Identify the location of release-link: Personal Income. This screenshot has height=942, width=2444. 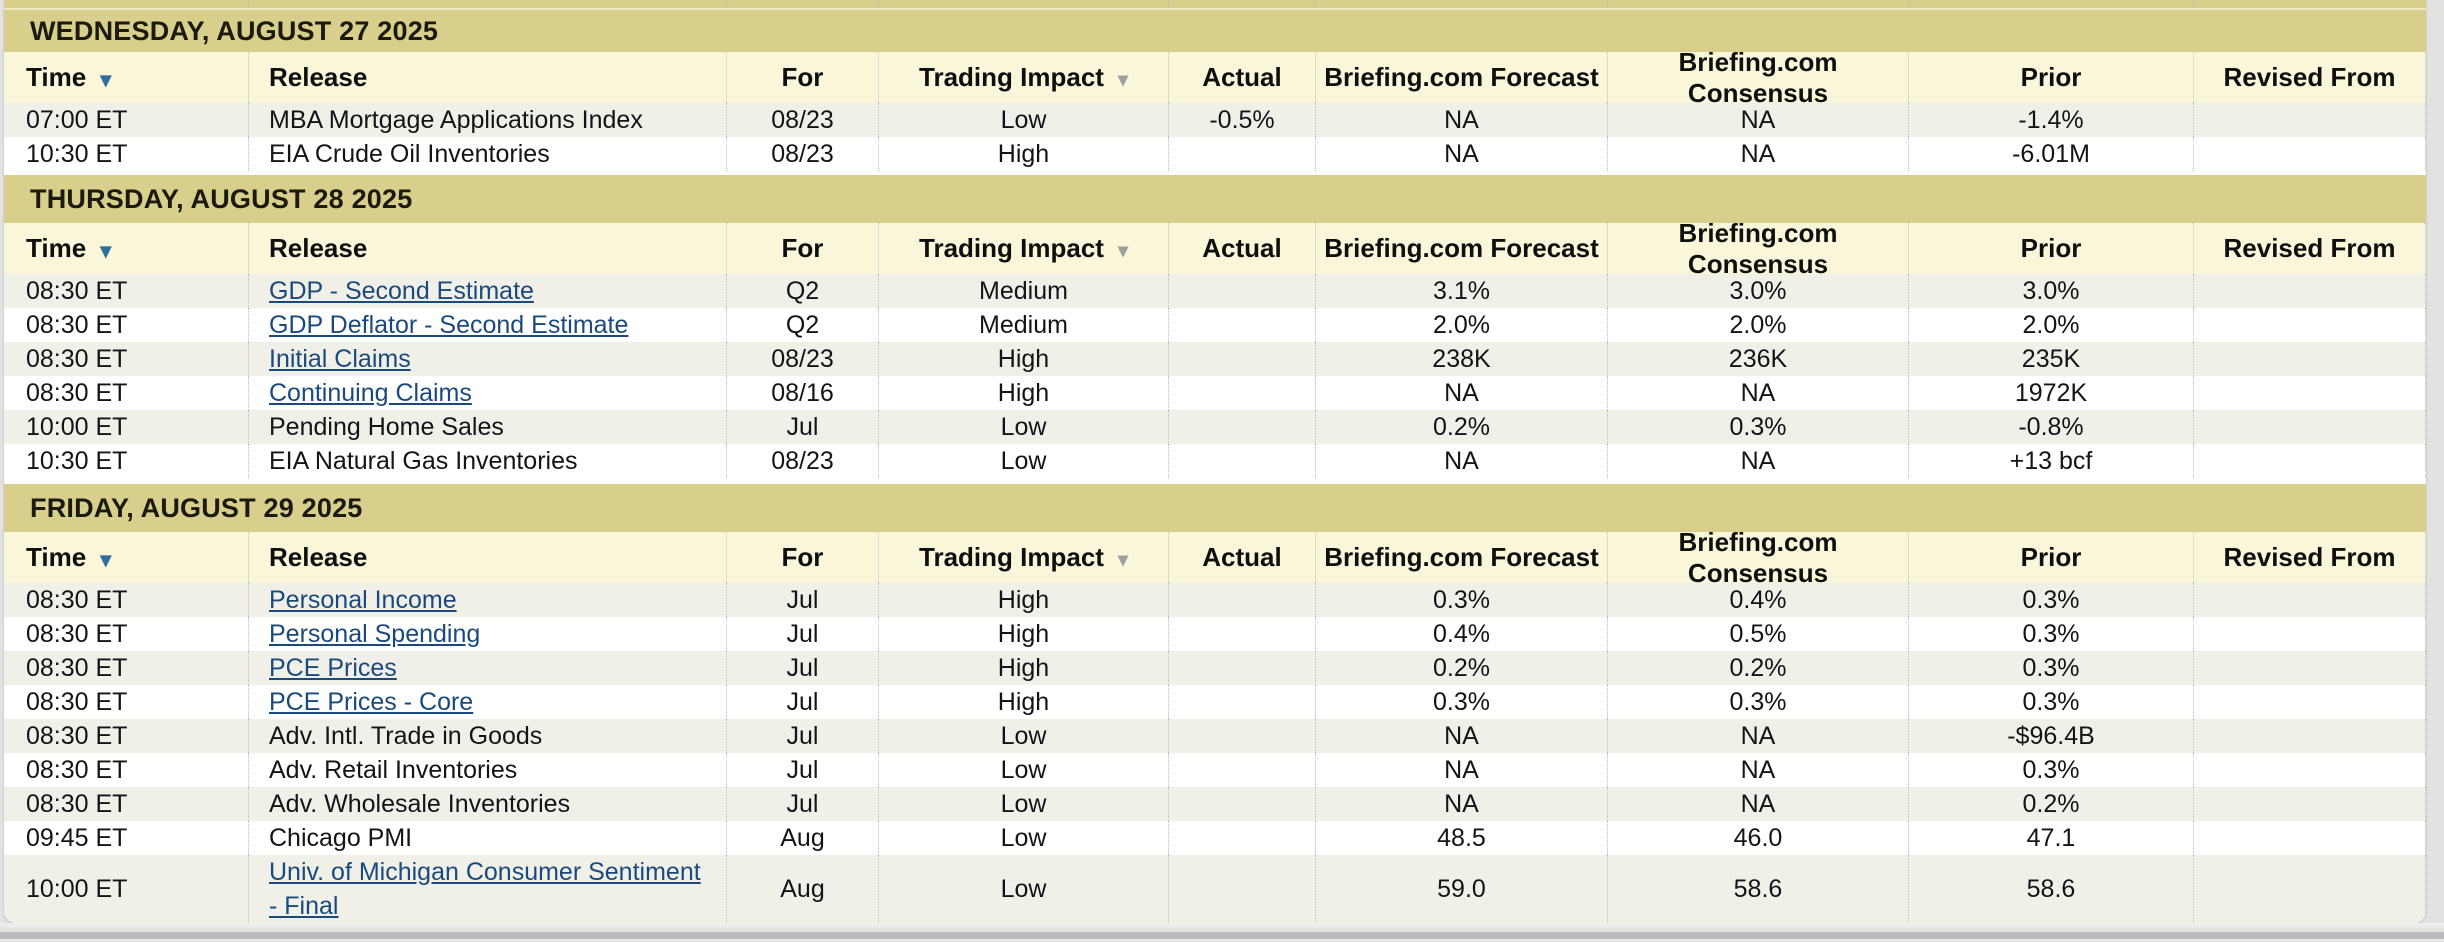
(363, 600).